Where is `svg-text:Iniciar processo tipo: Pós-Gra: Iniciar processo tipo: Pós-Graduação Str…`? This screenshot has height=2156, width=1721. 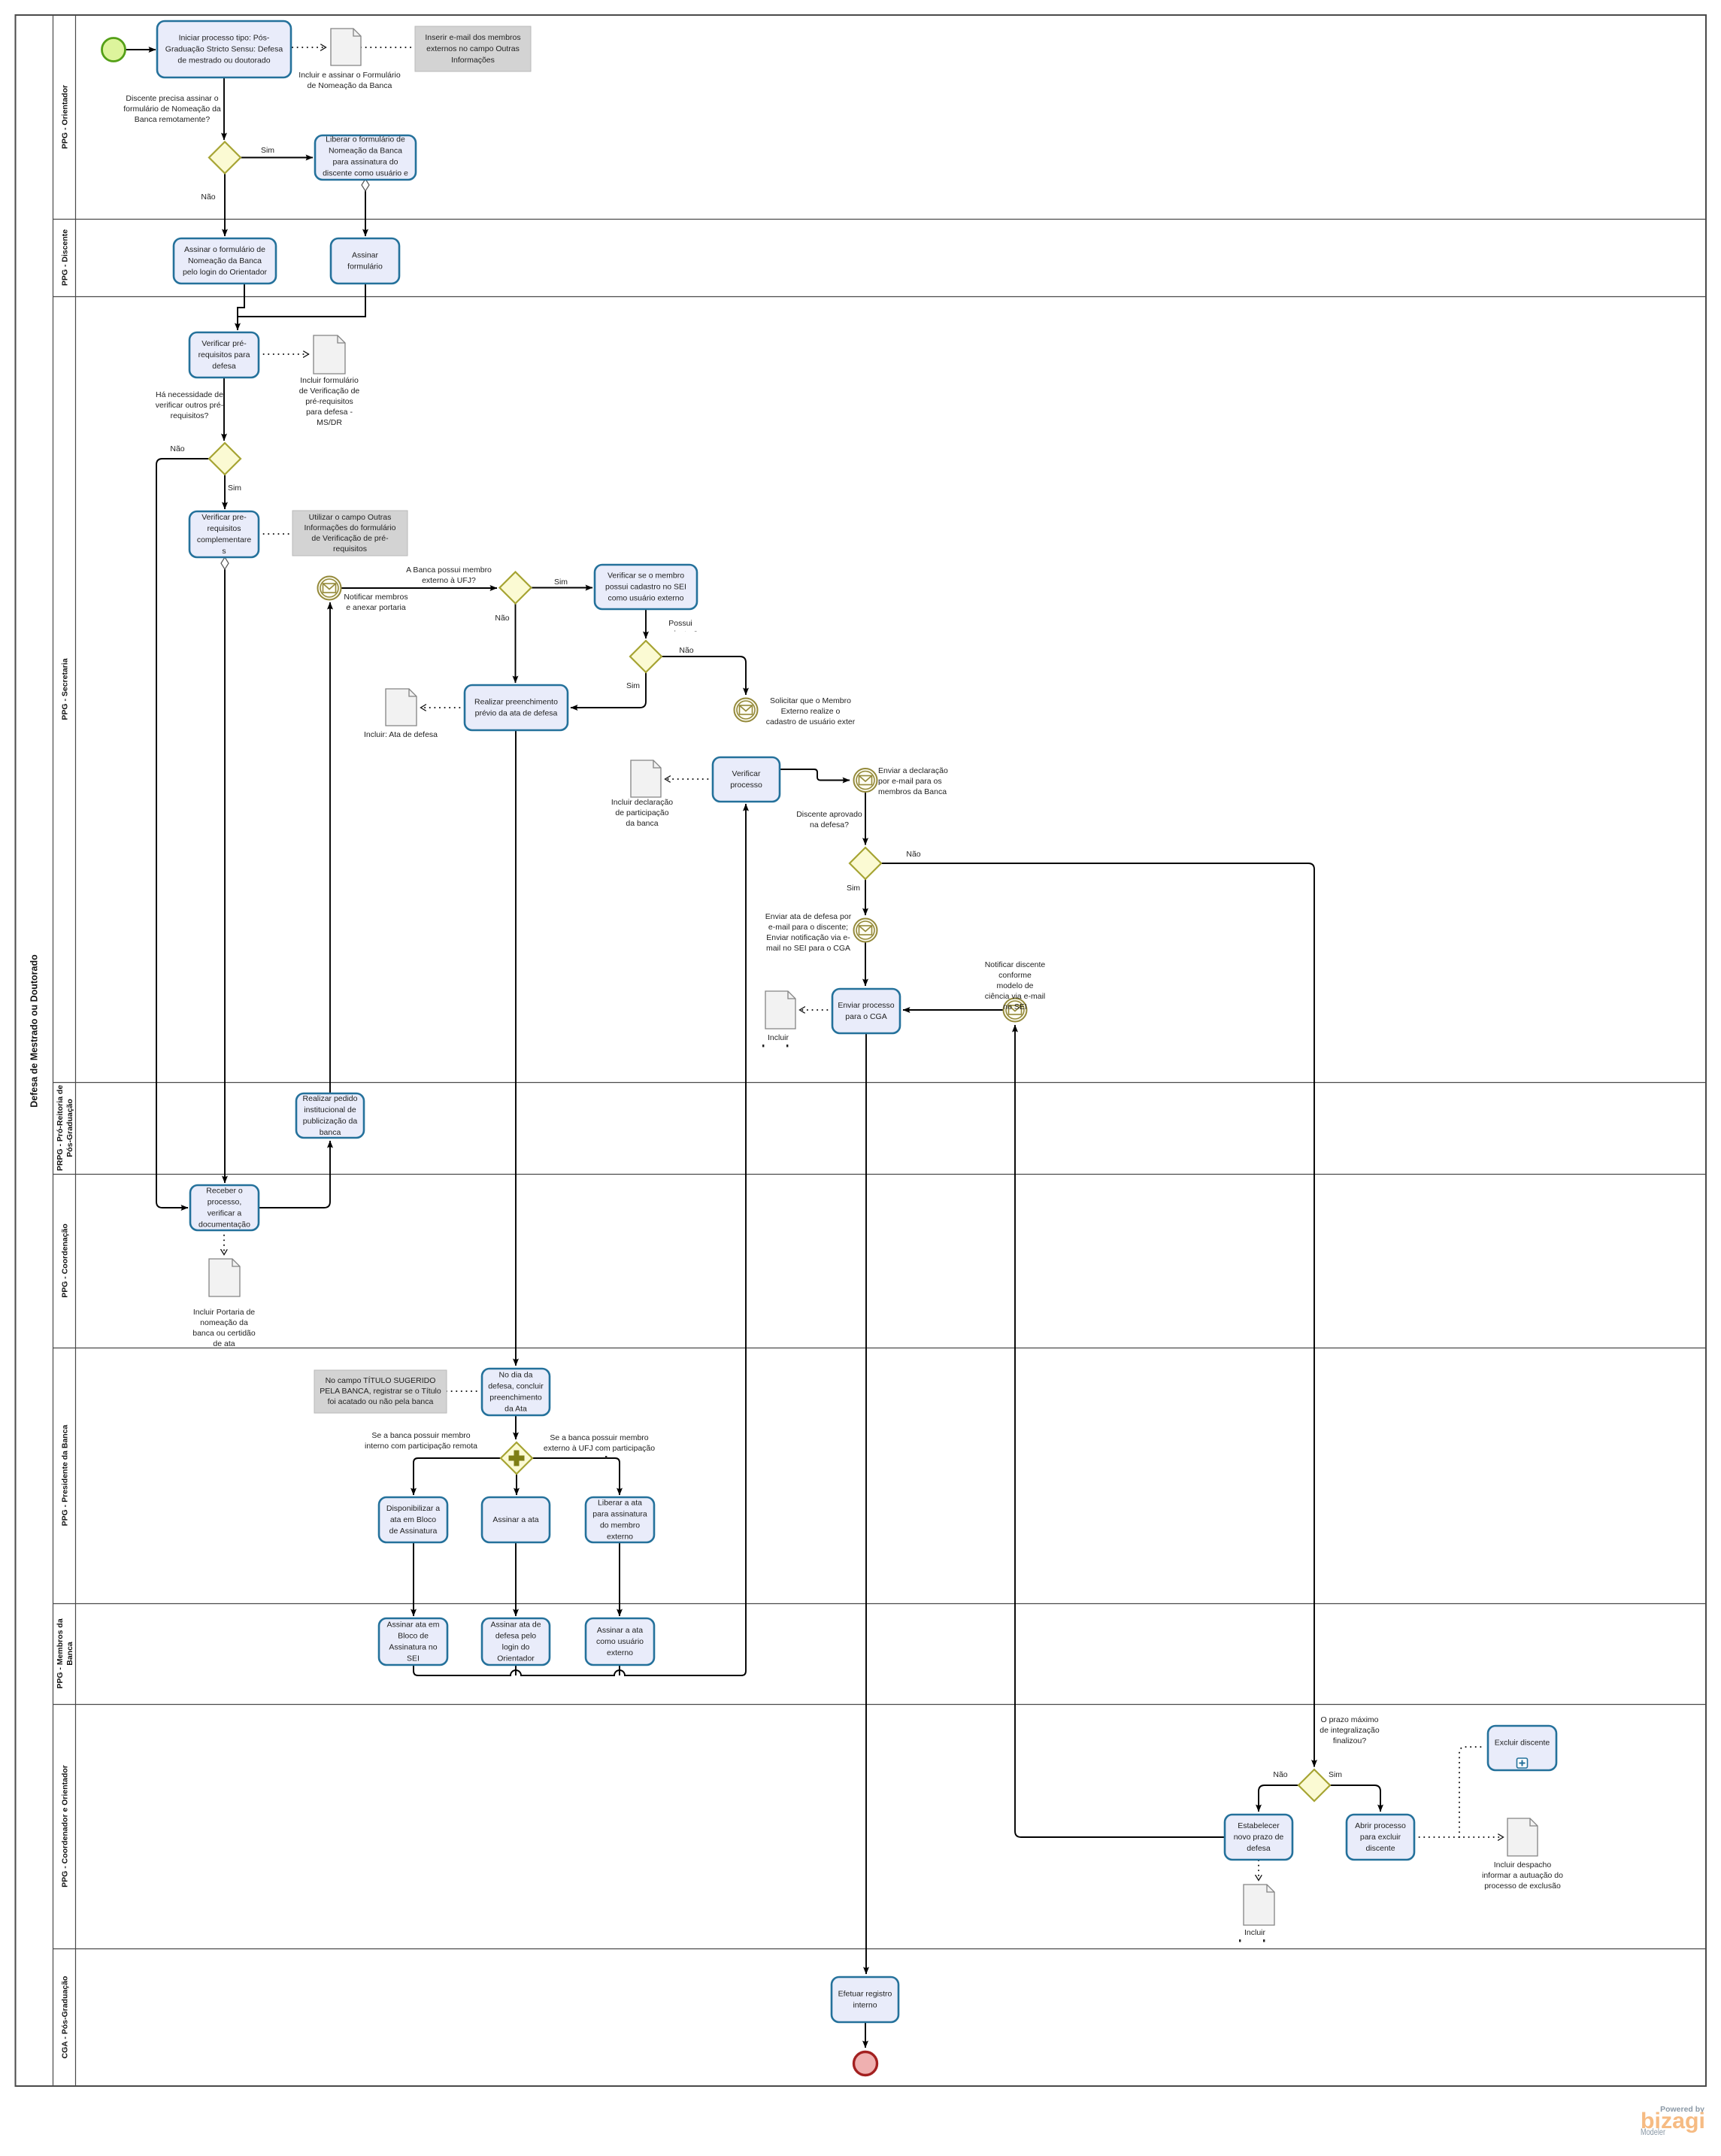 svg-text:Iniciar processo tipo: Pós-Gra: Iniciar processo tipo: Pós-Graduação Str… is located at coordinates (224, 49).